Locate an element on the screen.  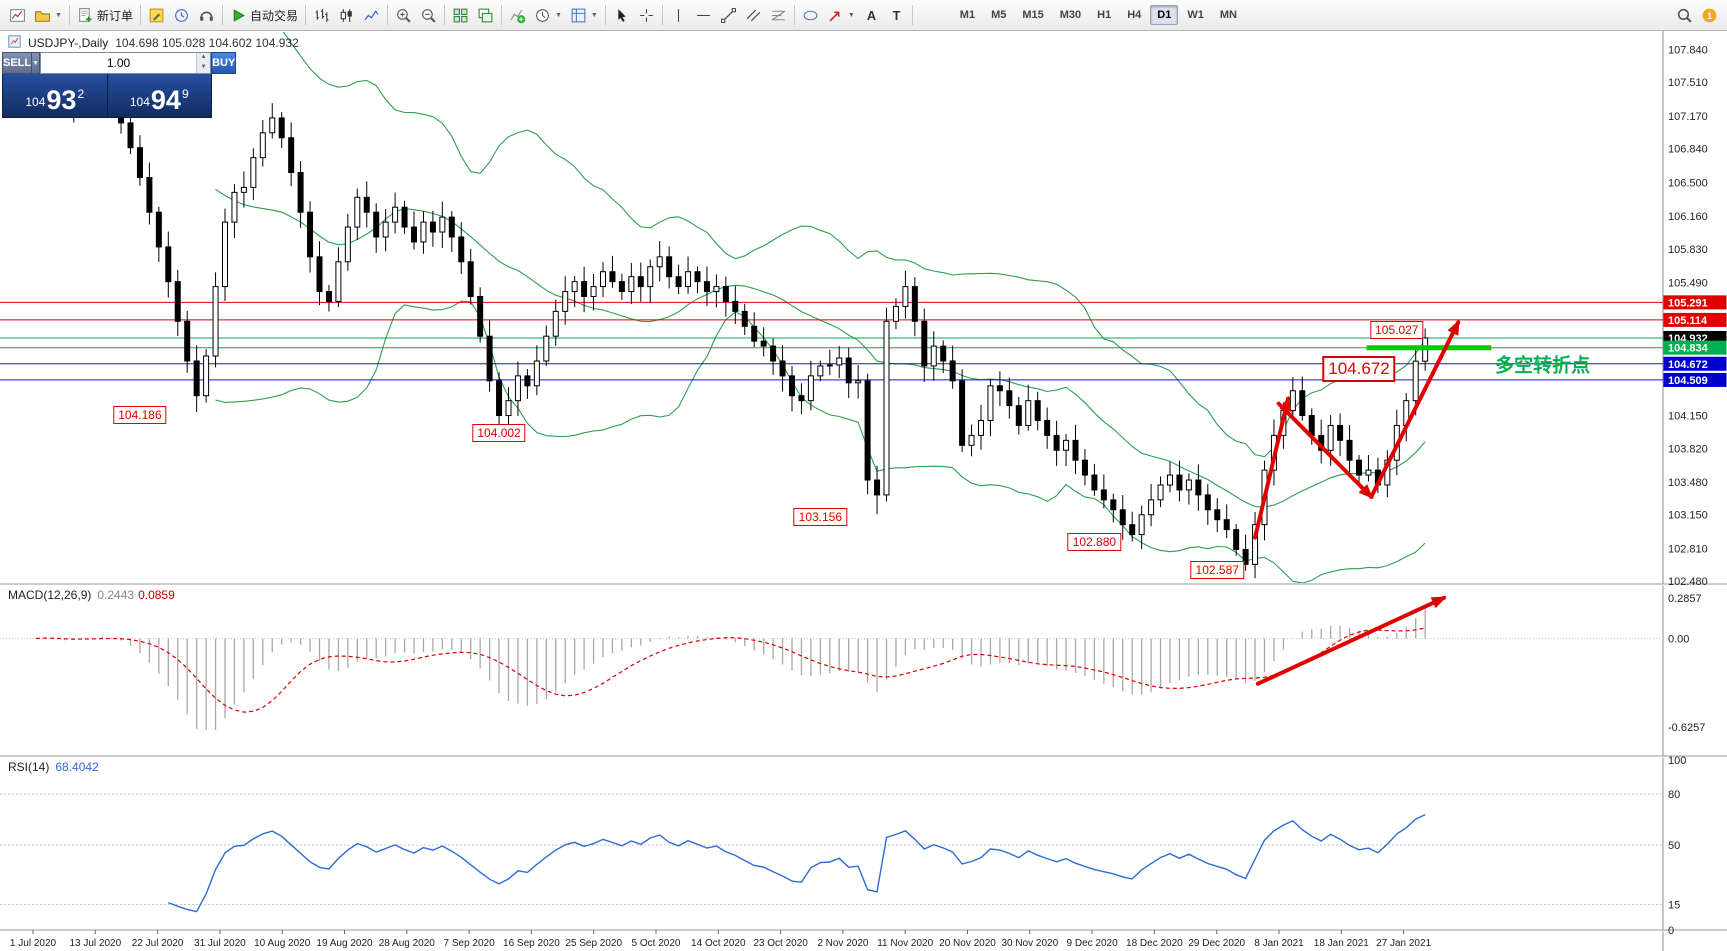
one-click-trading-panel: SELL ▼ ▲ ▼ BUY 104 93 2 104 94 9 is located at coordinates (119, 85).